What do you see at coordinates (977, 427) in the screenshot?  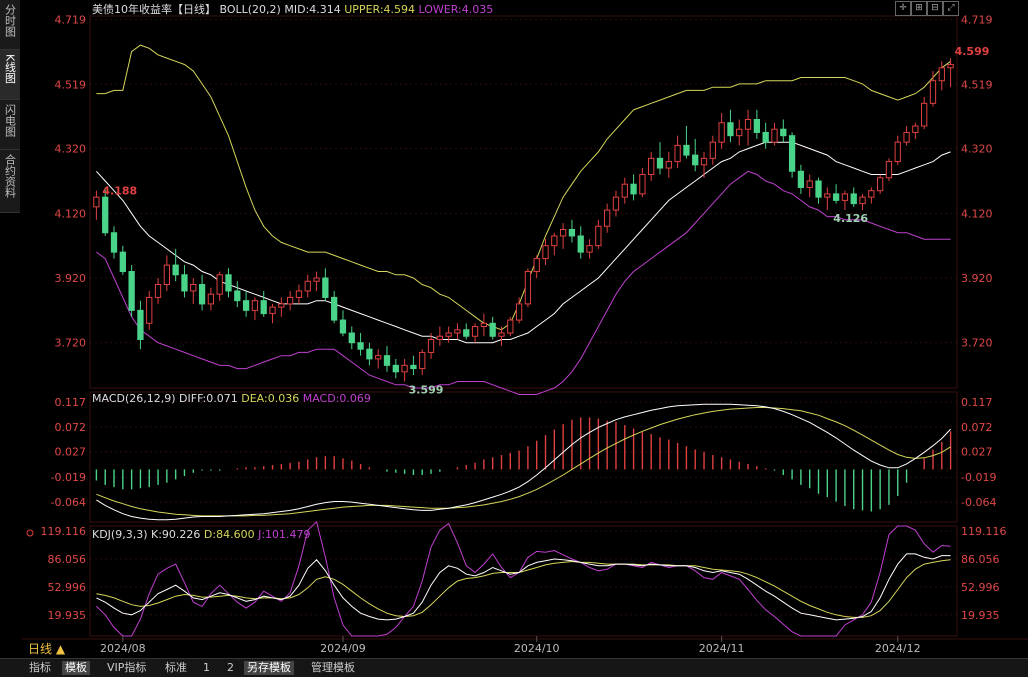 I see `macd-tick-right: 0.072` at bounding box center [977, 427].